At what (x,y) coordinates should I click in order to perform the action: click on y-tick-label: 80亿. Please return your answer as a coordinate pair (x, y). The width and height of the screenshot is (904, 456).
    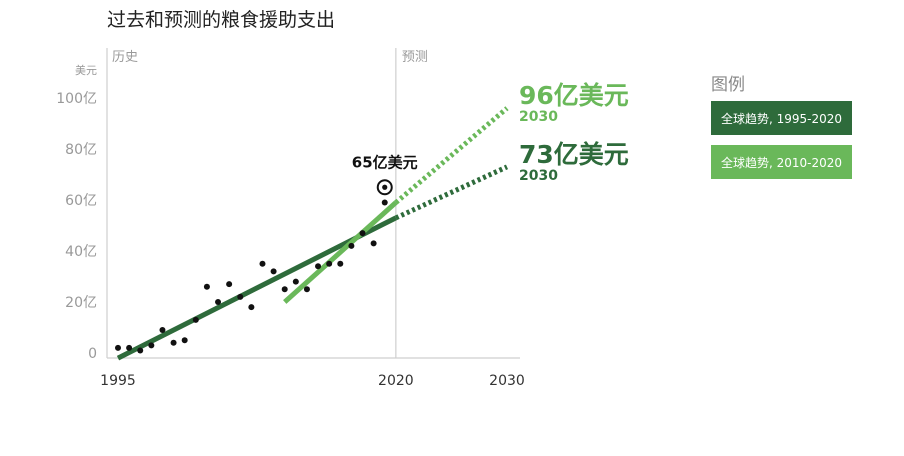
    Looking at the image, I should click on (81, 150).